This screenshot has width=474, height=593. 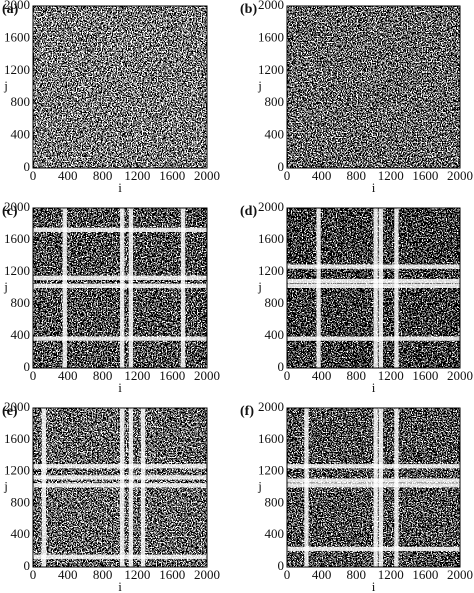 I want to click on panel-label: (a), so click(x=10, y=9).